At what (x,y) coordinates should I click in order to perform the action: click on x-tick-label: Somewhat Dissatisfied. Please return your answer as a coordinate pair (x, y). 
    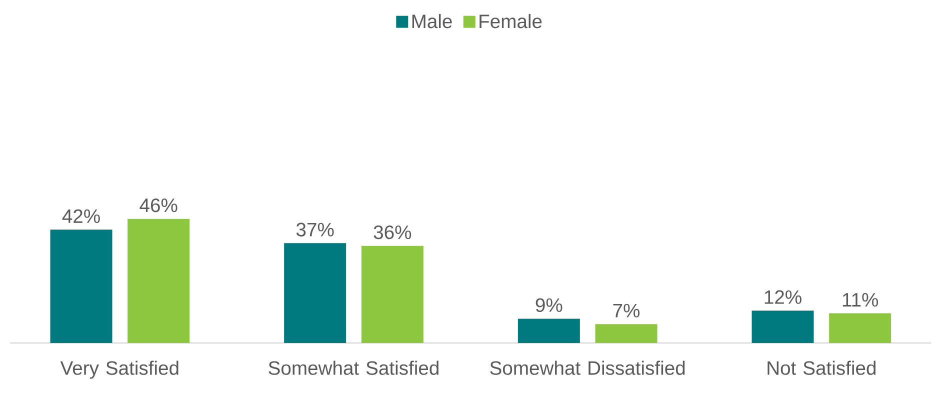
    Looking at the image, I should click on (587, 367).